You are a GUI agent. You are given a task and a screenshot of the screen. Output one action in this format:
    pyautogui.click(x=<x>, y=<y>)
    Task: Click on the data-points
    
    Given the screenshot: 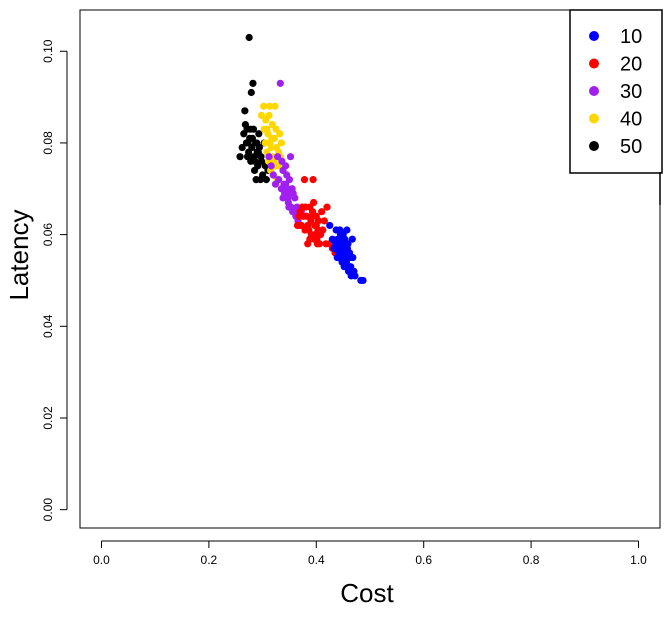 What is the action you would take?
    pyautogui.click(x=301, y=159)
    